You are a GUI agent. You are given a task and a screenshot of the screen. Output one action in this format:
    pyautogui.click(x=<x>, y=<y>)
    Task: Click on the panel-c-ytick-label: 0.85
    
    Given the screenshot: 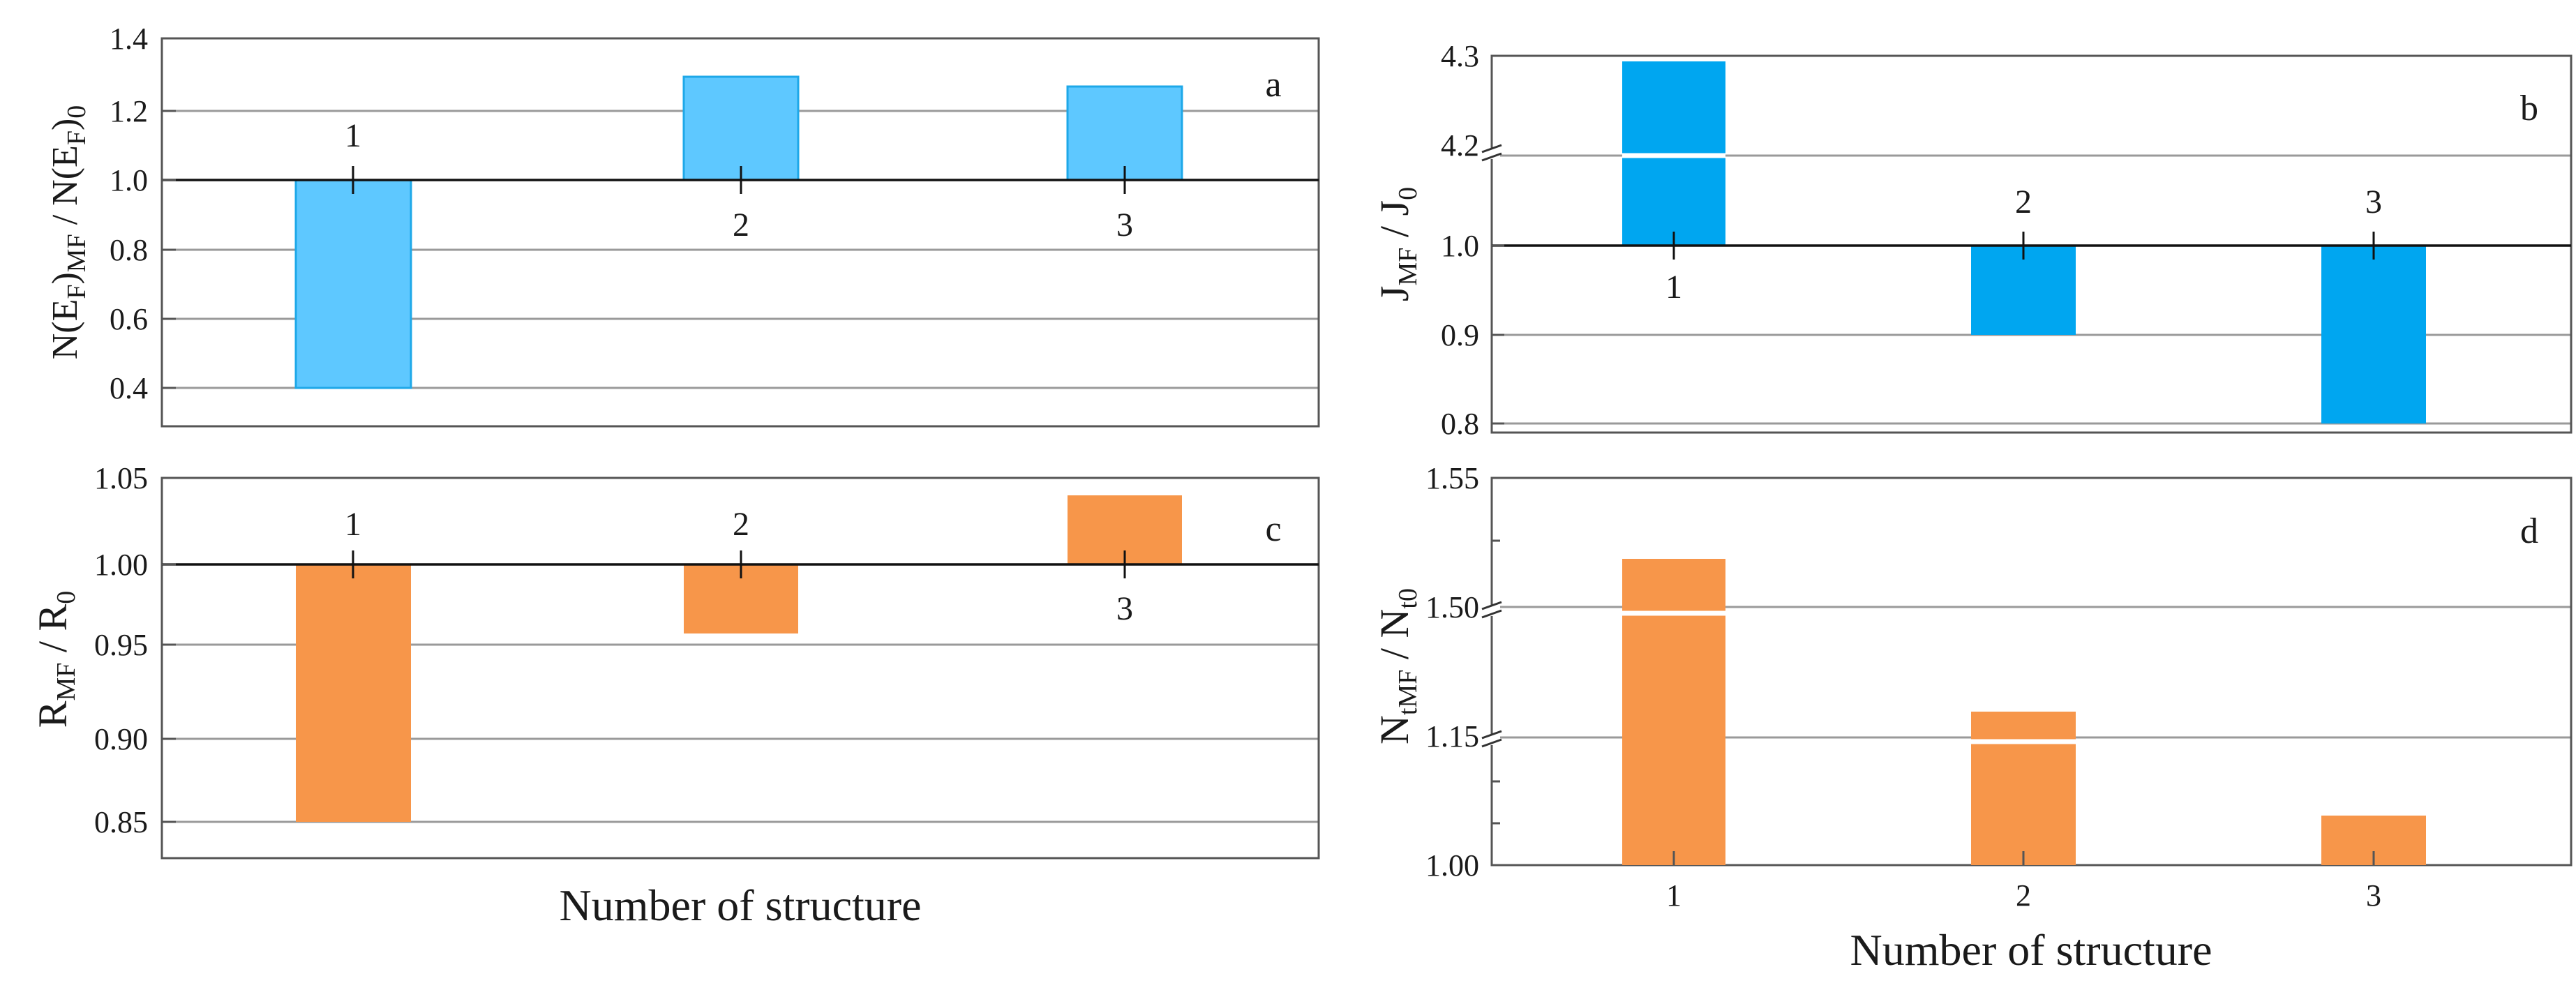 What is the action you would take?
    pyautogui.click(x=121, y=822)
    